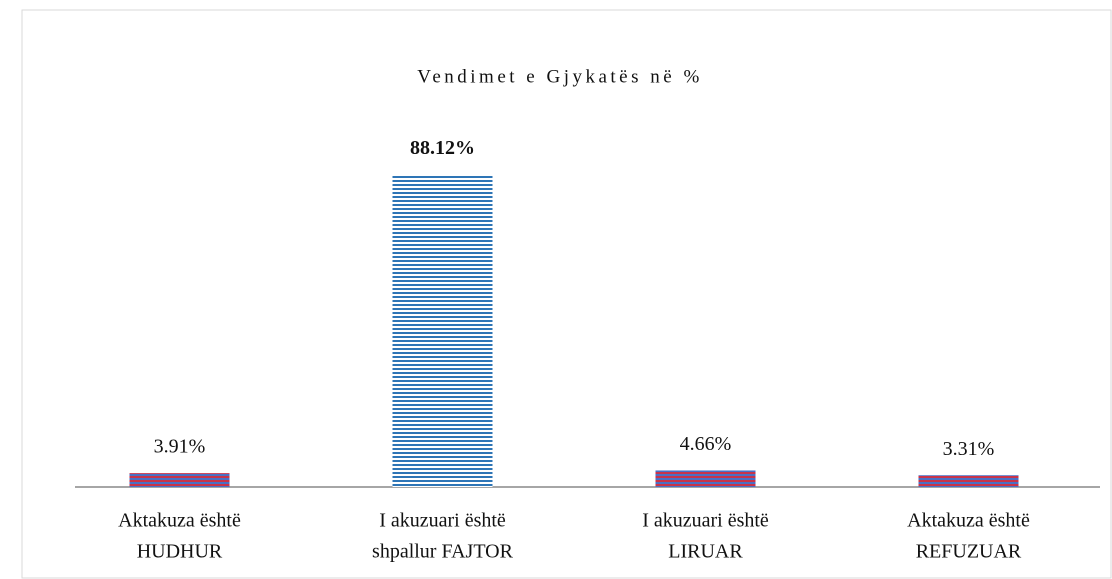  Describe the element at coordinates (969, 552) in the screenshot. I see `x-tick-label: REFUZUAR` at that location.